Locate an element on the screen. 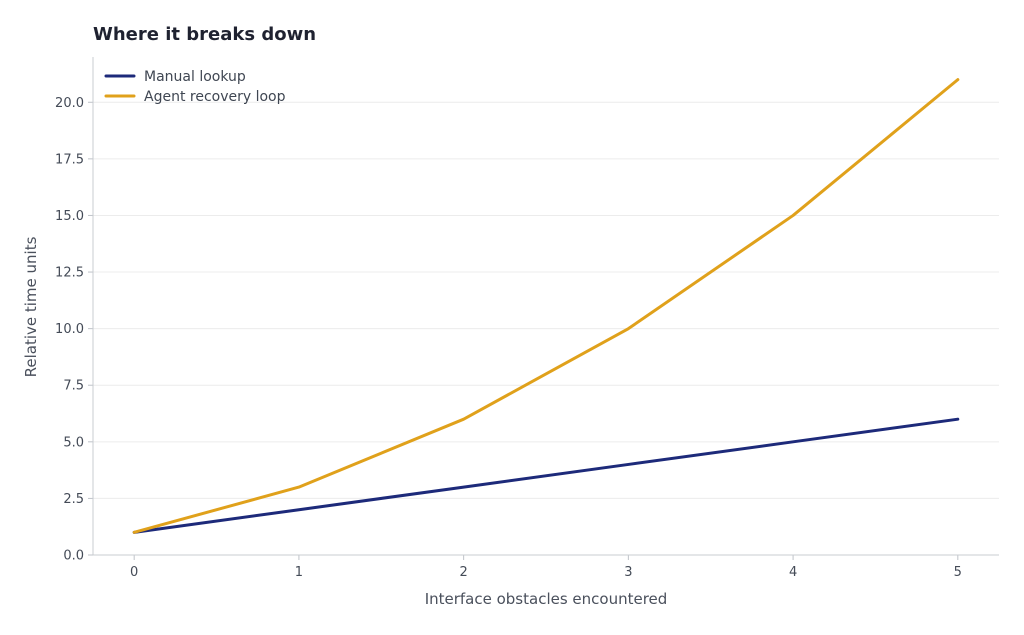  x-tick-label: 1 is located at coordinates (299, 572).